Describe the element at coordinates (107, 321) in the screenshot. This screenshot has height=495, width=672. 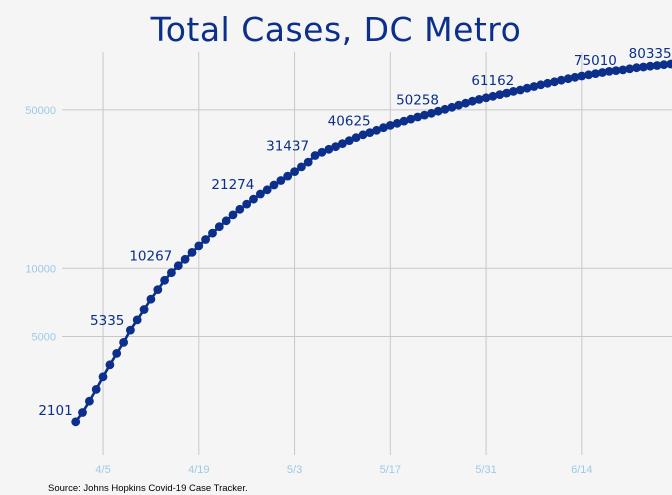
I see `data-label: 5335` at that location.